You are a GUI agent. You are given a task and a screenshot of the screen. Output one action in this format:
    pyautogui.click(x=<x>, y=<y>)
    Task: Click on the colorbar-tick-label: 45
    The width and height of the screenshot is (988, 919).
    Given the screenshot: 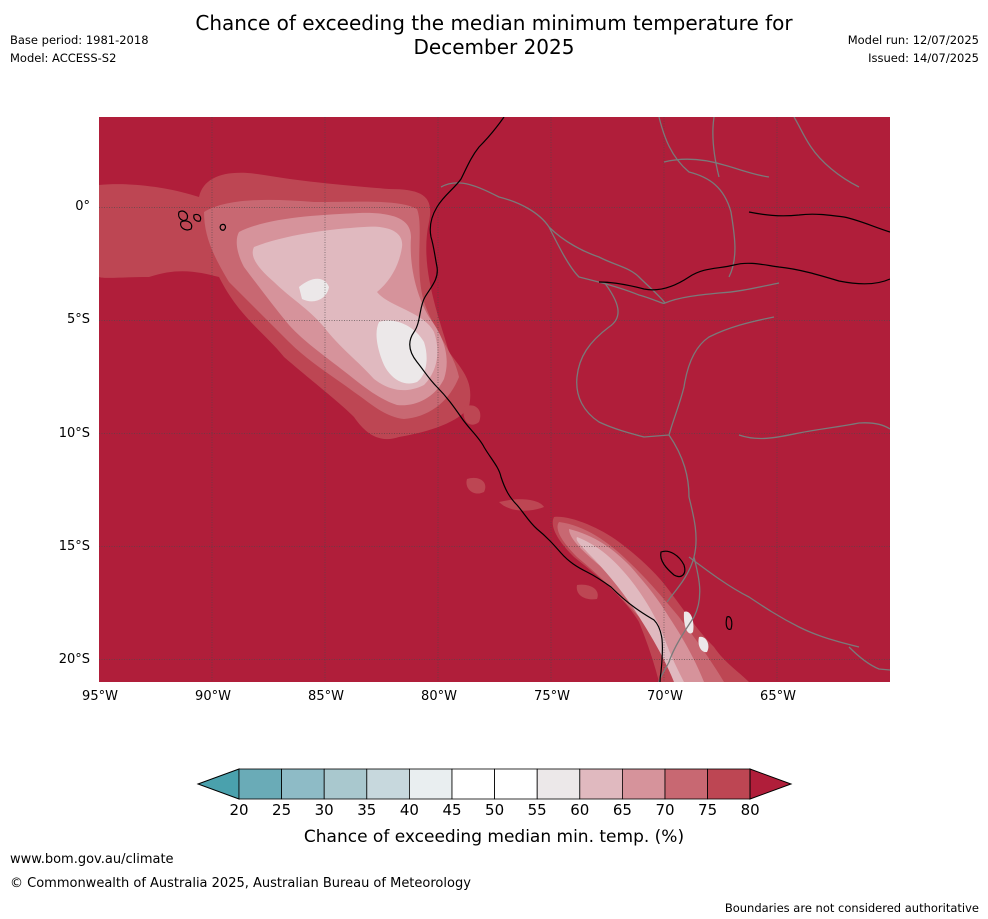 What is the action you would take?
    pyautogui.click(x=452, y=810)
    